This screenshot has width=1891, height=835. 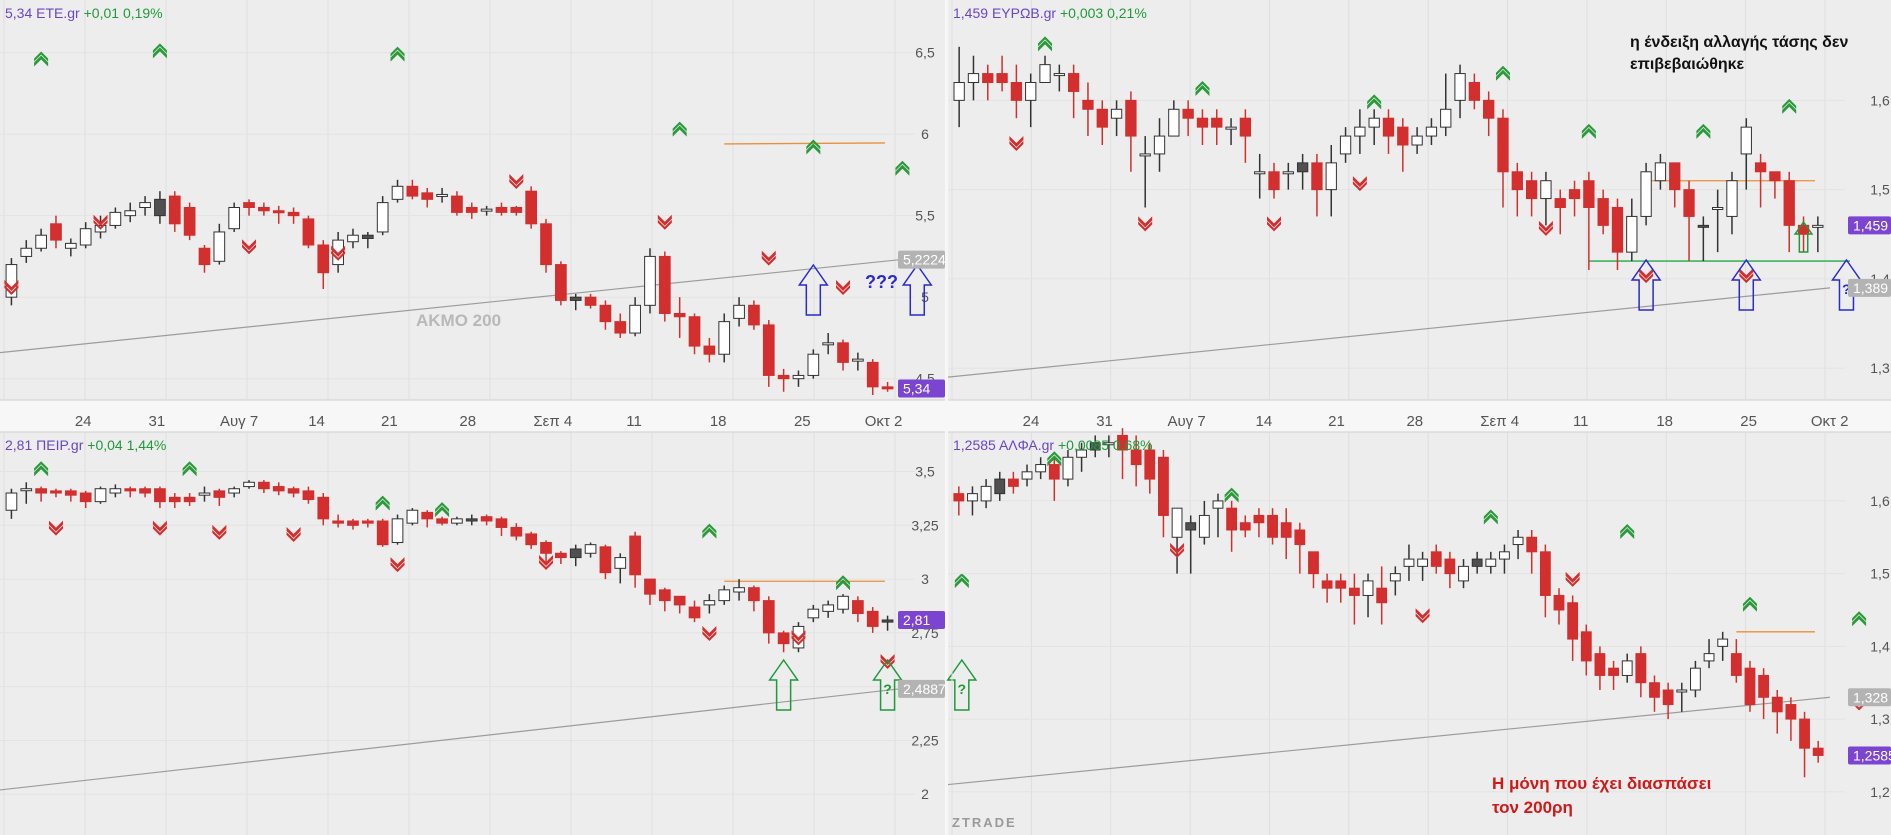 What do you see at coordinates (802, 421) in the screenshot?
I see `x-tick-label: 25` at bounding box center [802, 421].